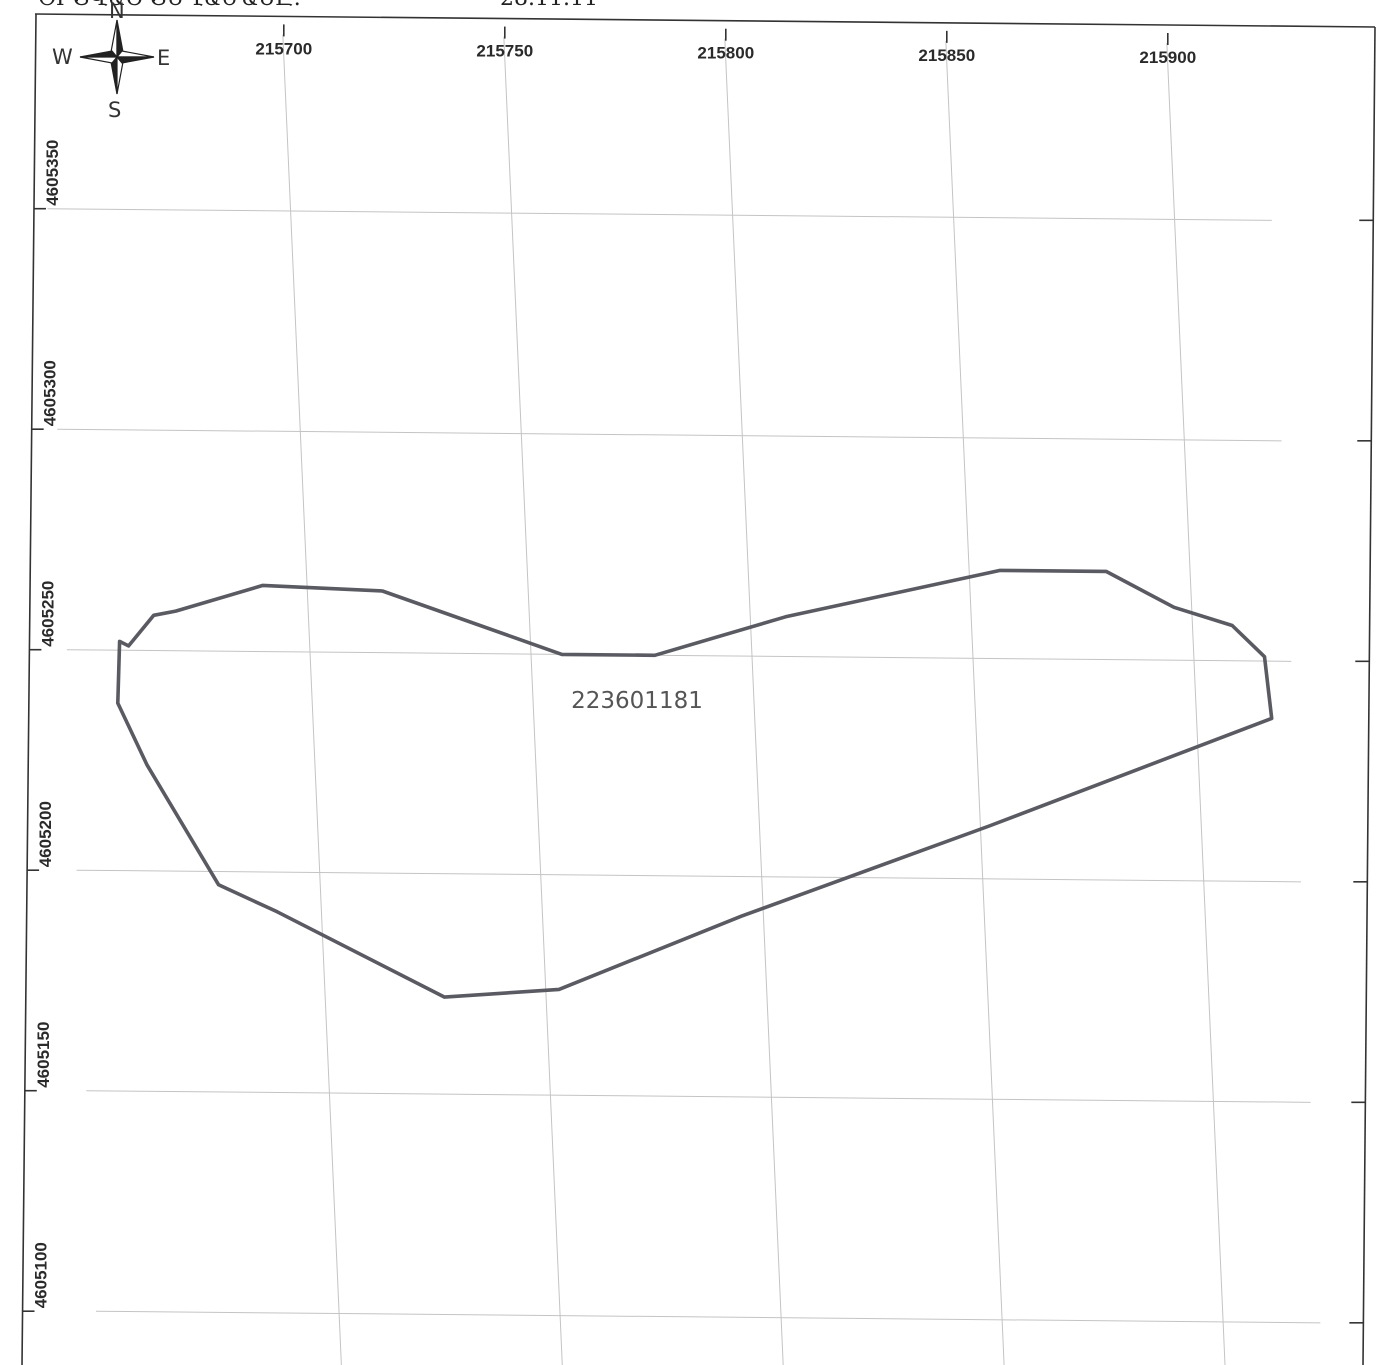  I want to click on compass-south-letter: S, so click(114, 110).